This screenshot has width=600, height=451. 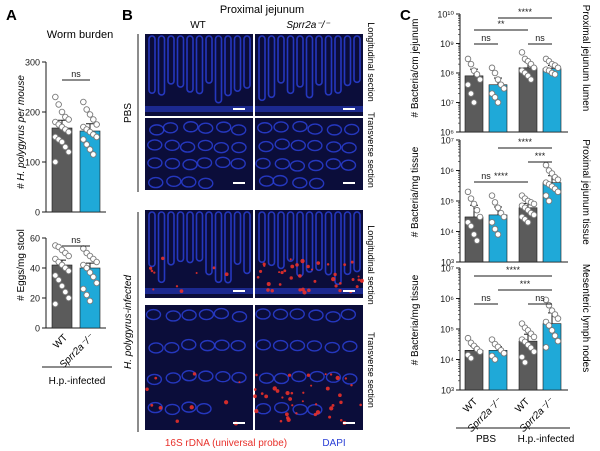 I want to click on panel-a-bottom-chart: # Eggs/mg stool 0 20 40 60 ns, so click(x=61, y=281).